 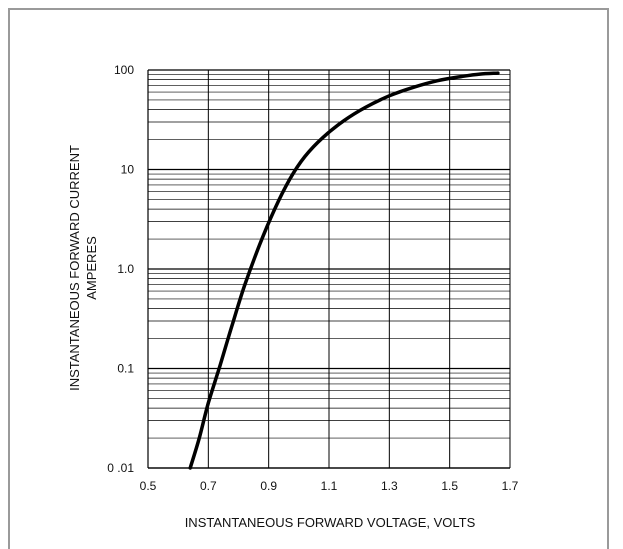 What do you see at coordinates (74, 268) in the screenshot?
I see `y-axis-label: INSTANTANEOUS FORWARD CURRENT` at bounding box center [74, 268].